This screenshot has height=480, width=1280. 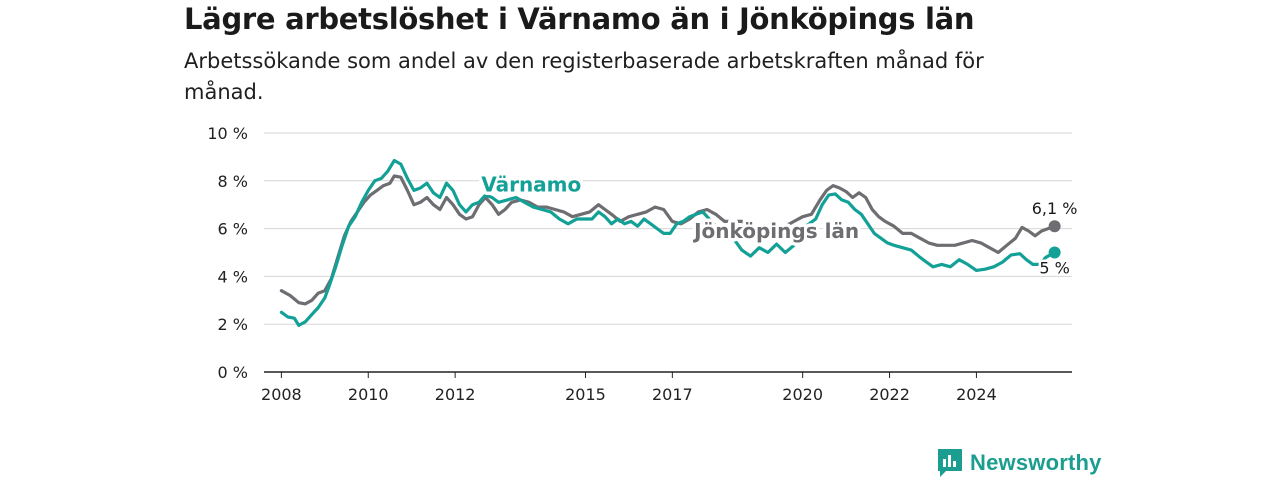 What do you see at coordinates (227, 133) in the screenshot?
I see `y-tick-label: 10 %` at bounding box center [227, 133].